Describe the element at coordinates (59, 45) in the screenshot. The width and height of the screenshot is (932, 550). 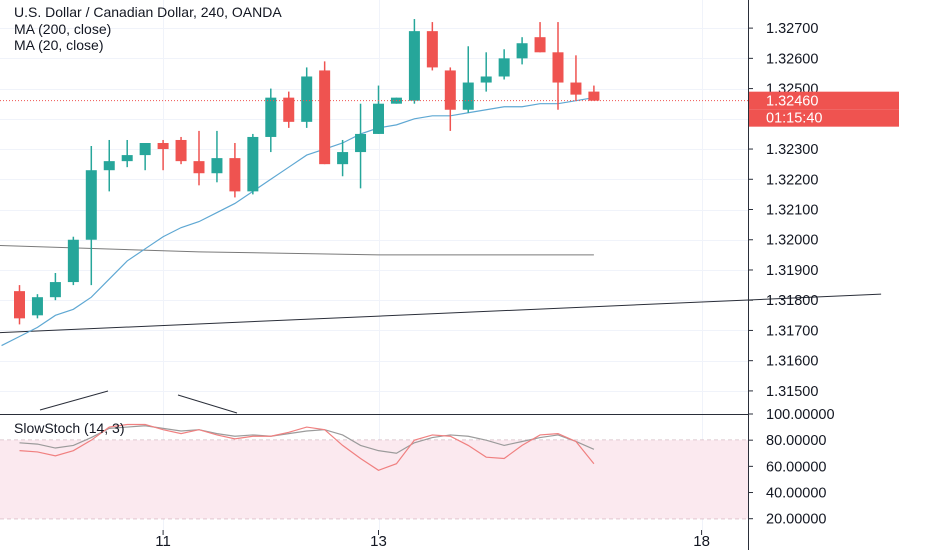
I see `ma20-legend: MA (20, close)` at that location.